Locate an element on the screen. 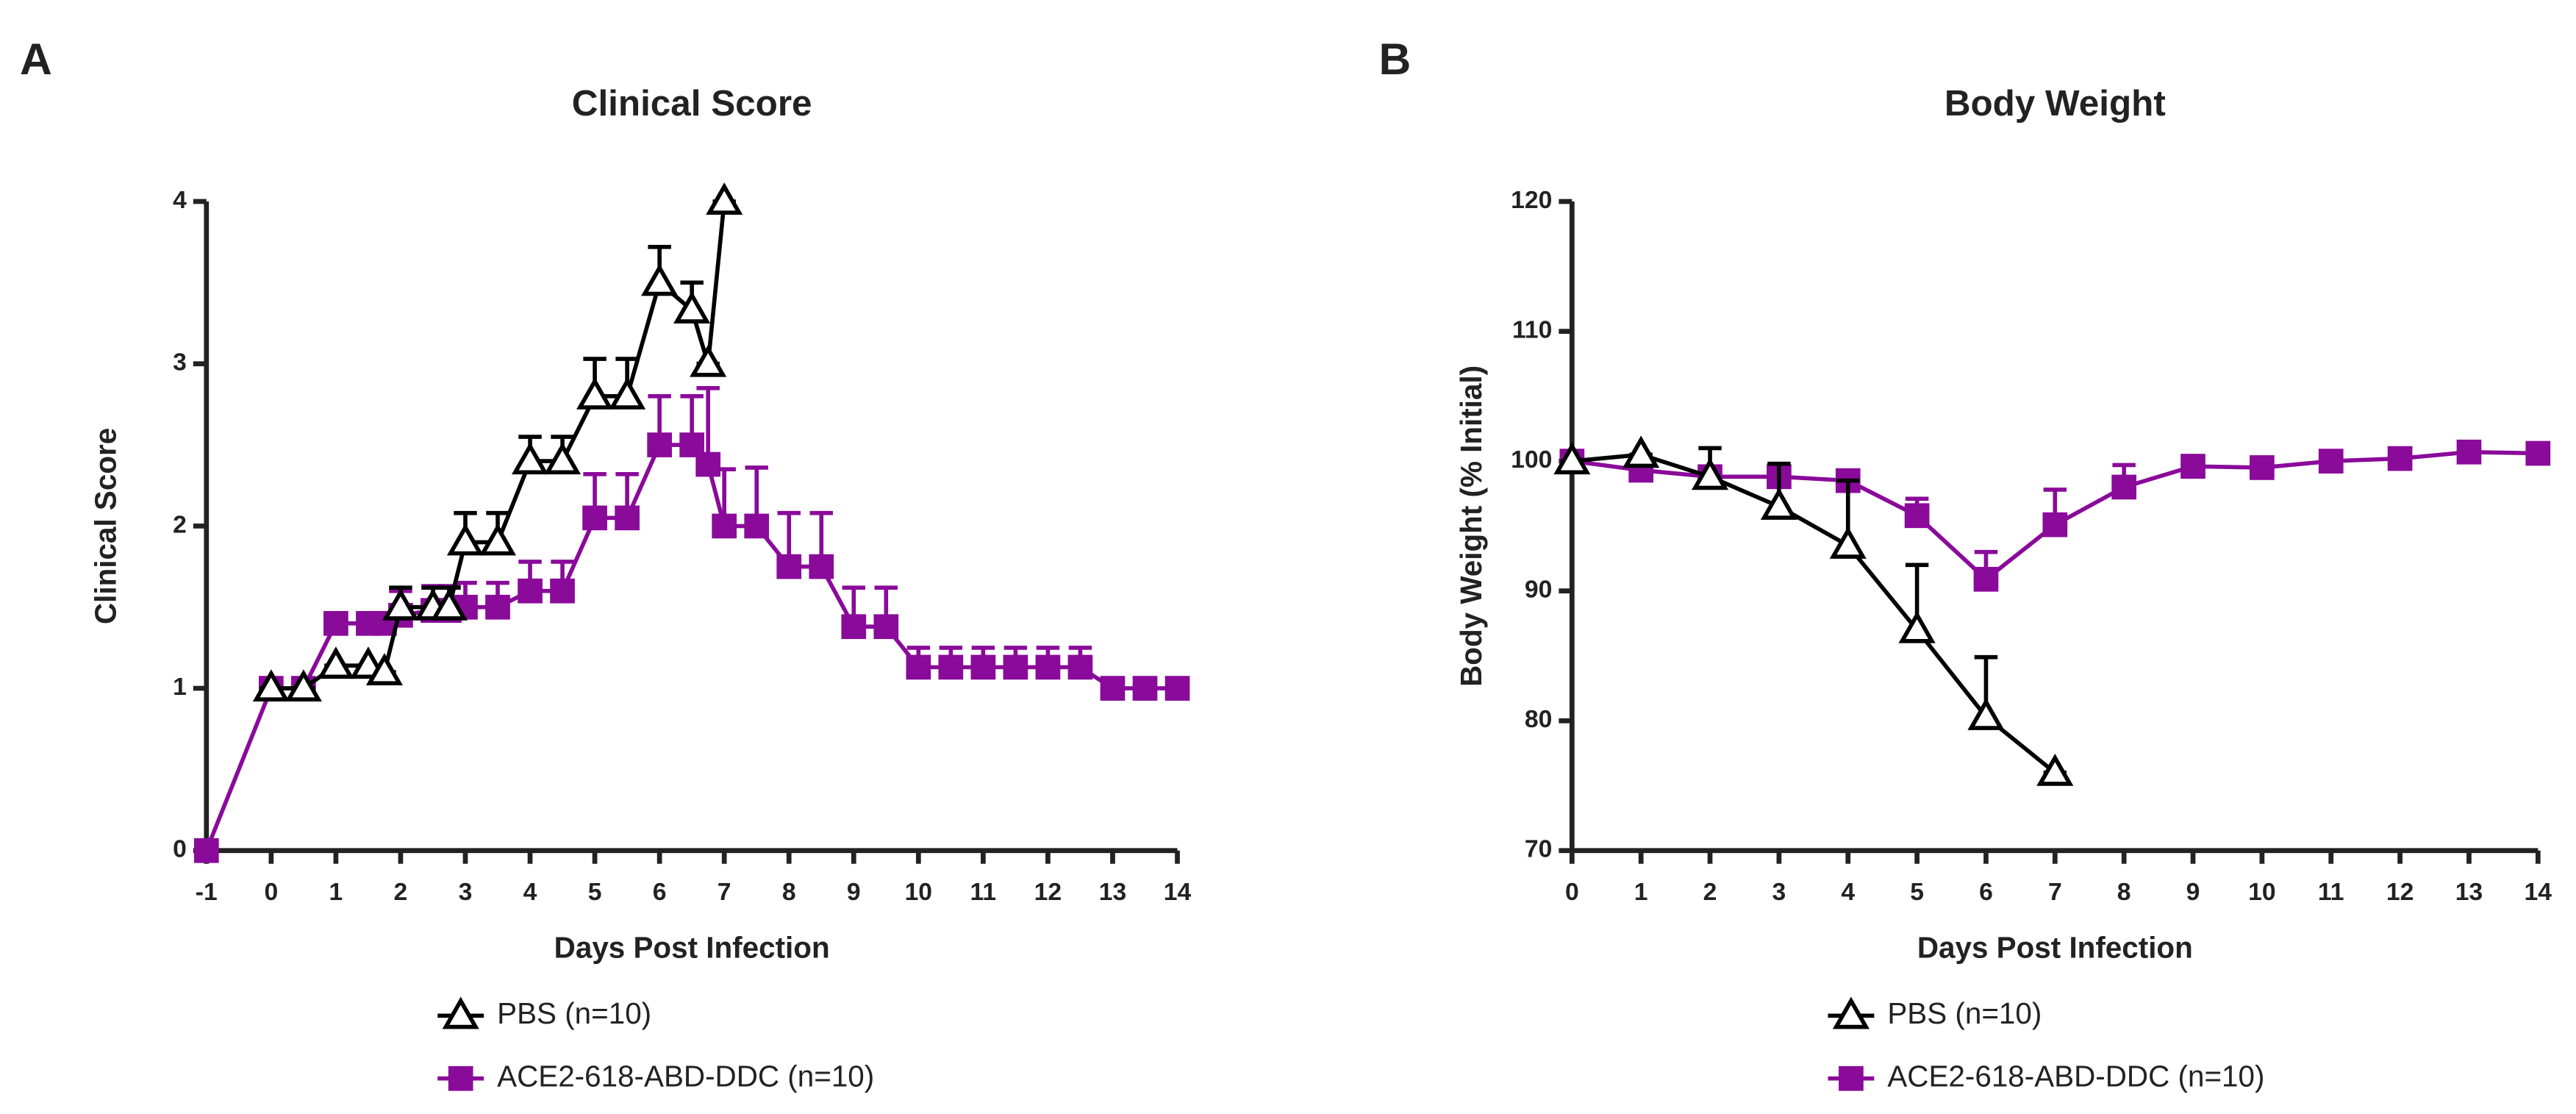  y-tick-label: 90 is located at coordinates (1538, 590).